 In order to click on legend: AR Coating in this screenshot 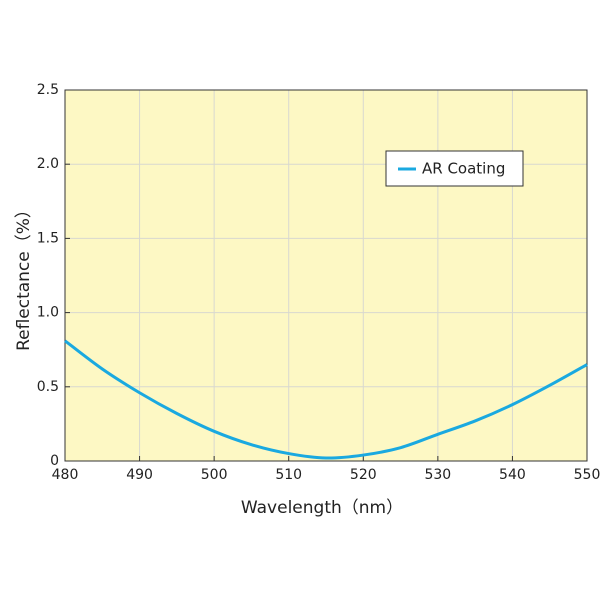, I will do `click(454, 168)`.